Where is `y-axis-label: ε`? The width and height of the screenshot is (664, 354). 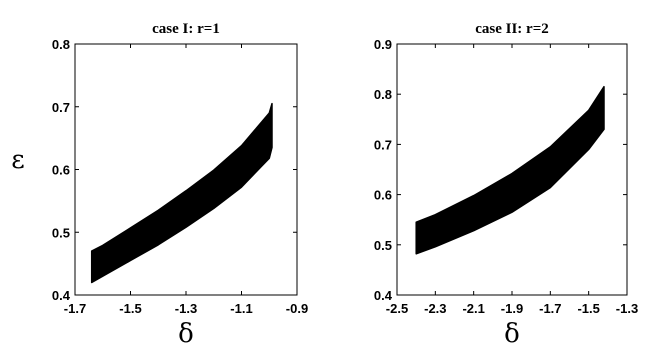
y-axis-label: ε is located at coordinates (17, 160).